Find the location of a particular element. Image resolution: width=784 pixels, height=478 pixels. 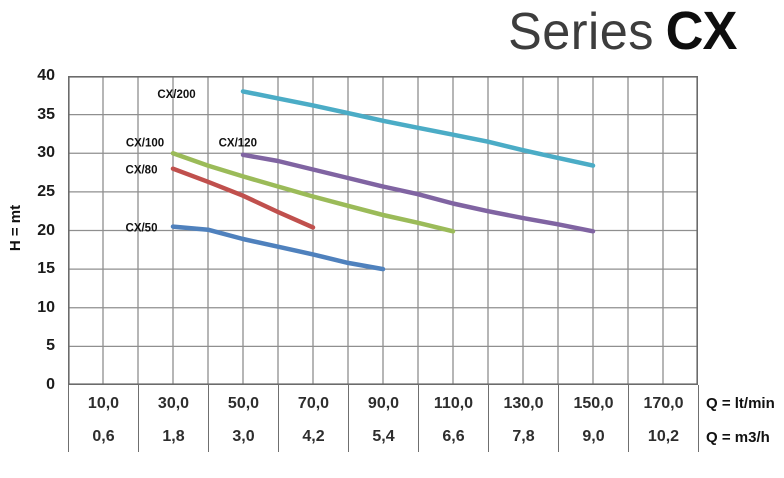

x-tick-ltmin: 50,0 is located at coordinates (243, 403).